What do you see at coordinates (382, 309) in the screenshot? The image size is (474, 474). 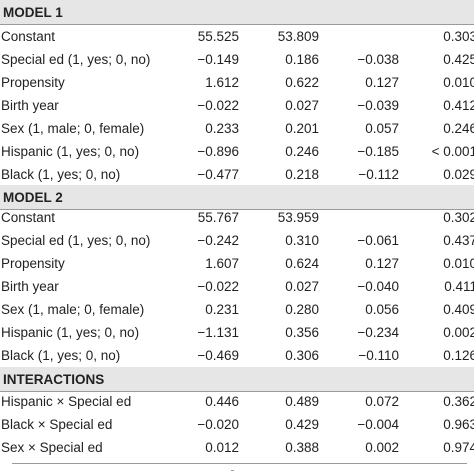 I see `standardized-cell: 0.056` at bounding box center [382, 309].